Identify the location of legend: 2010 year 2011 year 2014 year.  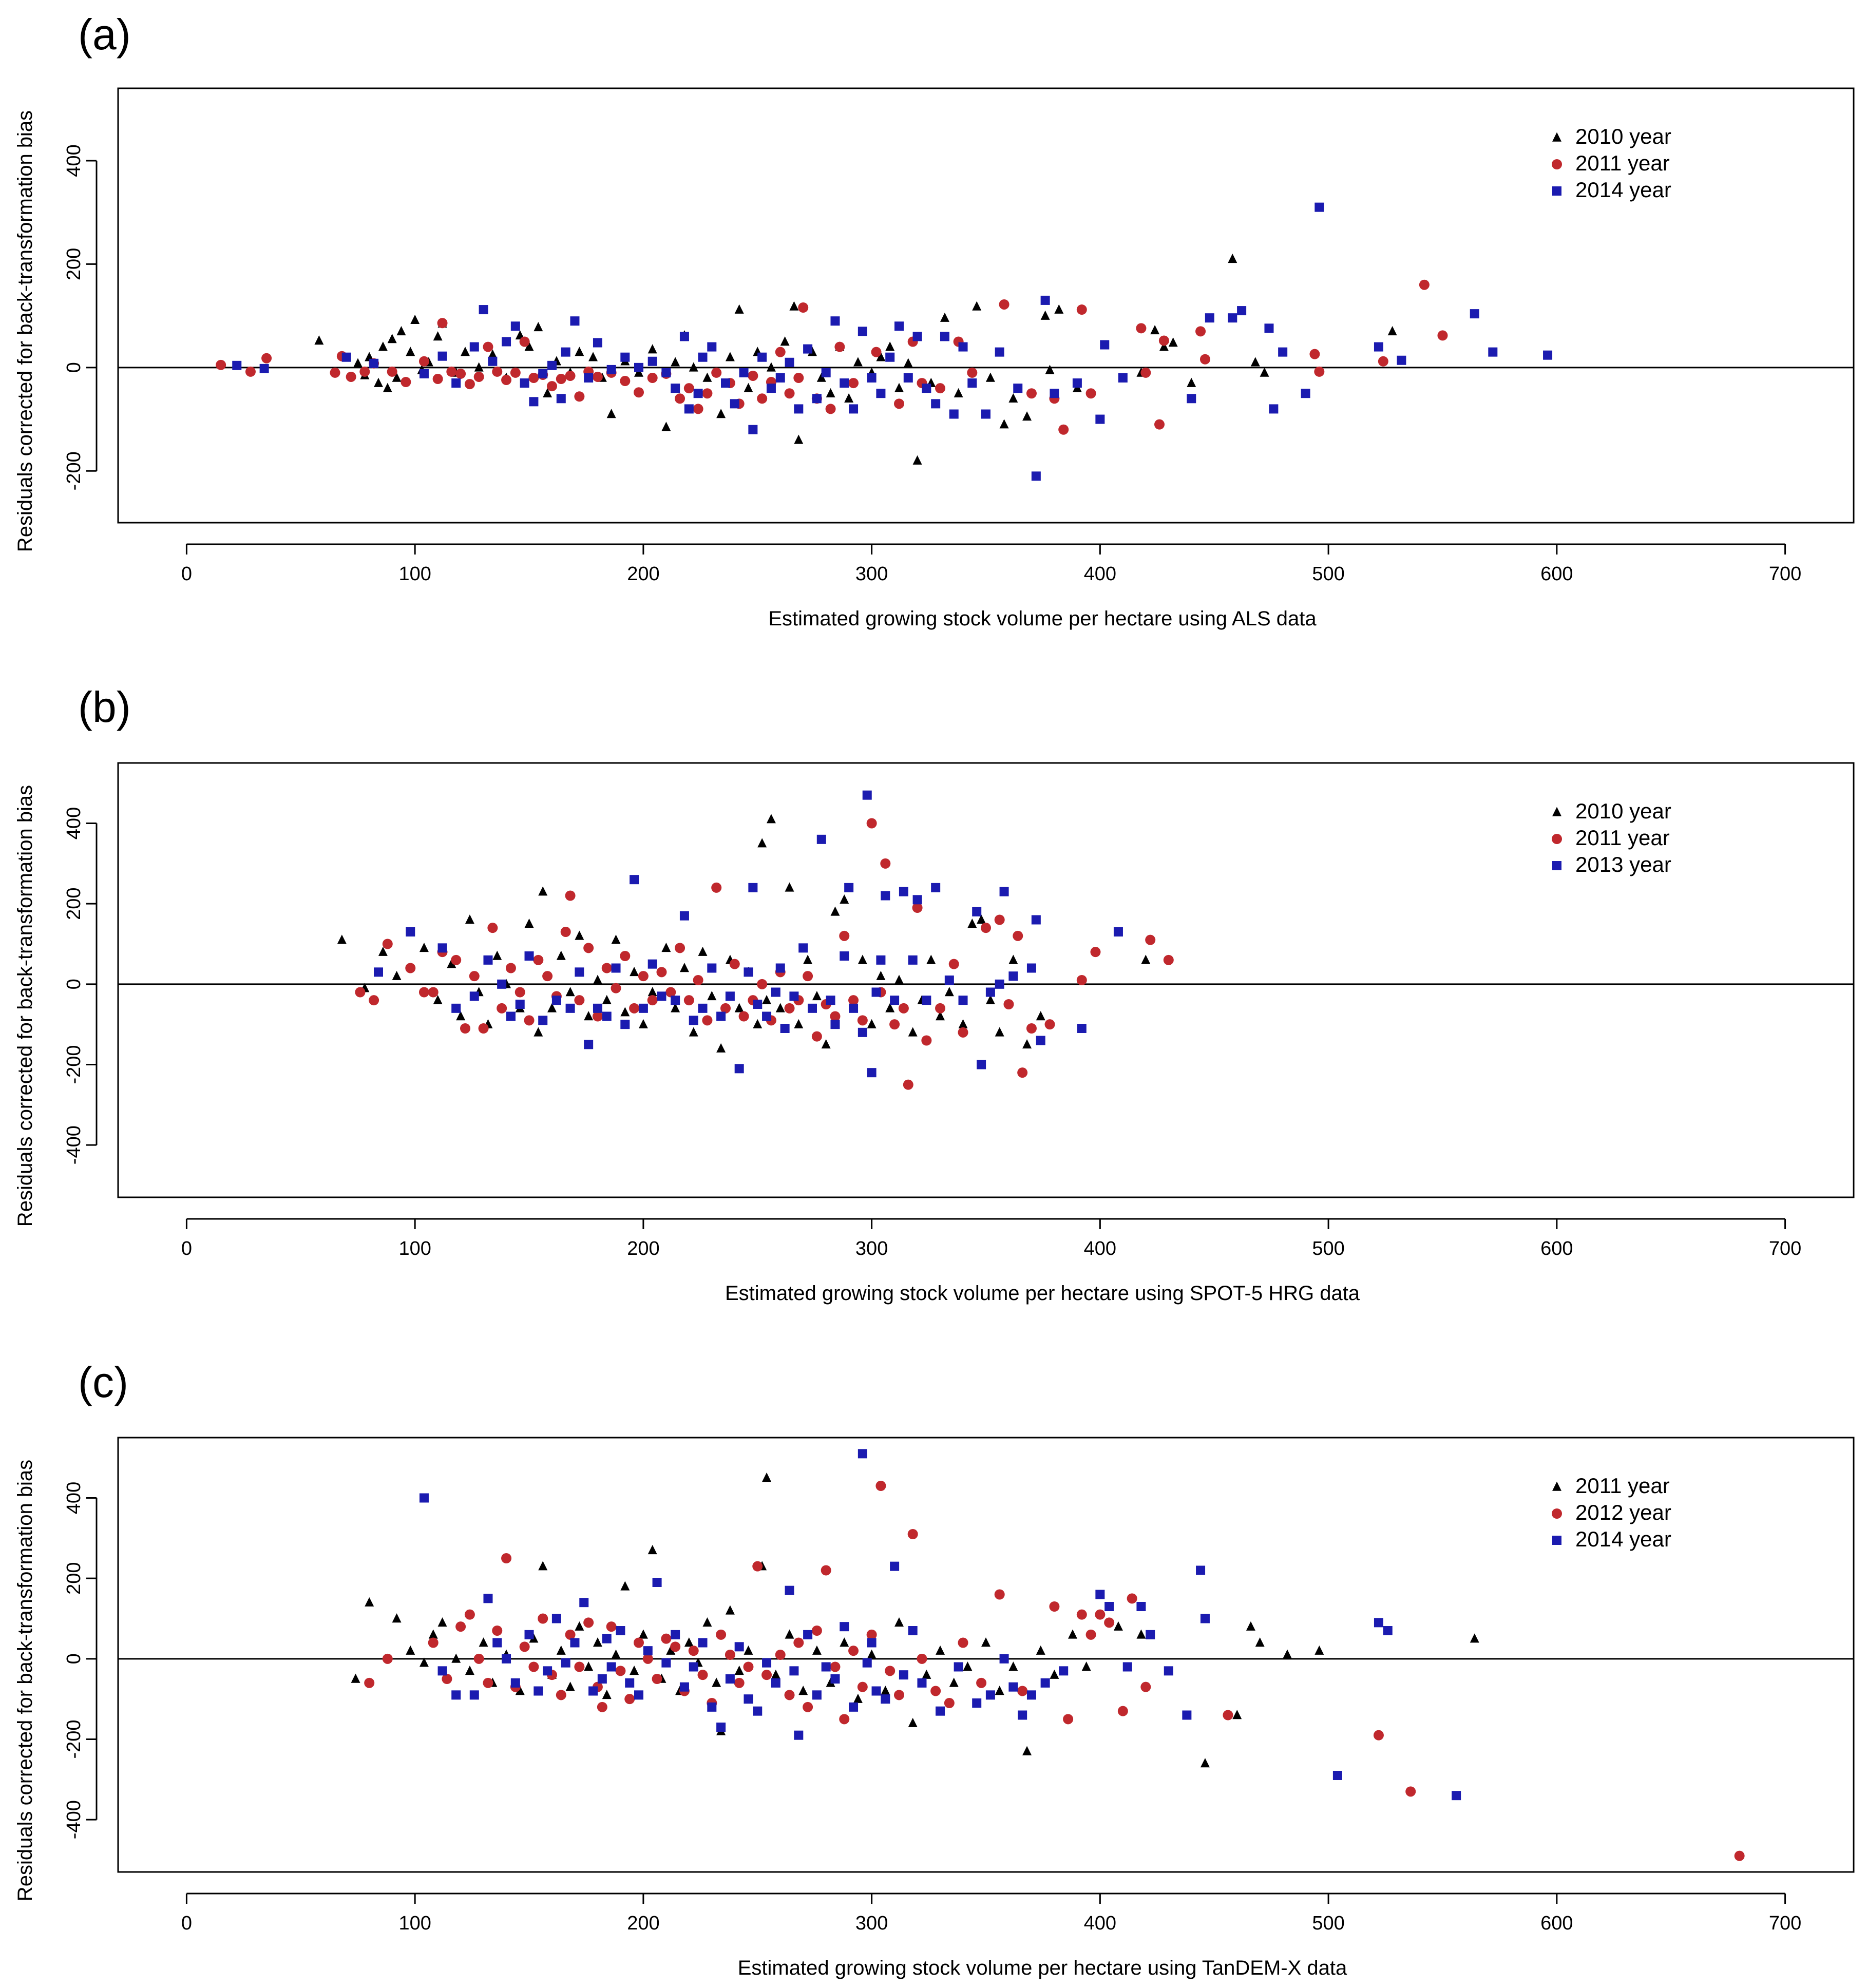
(1611, 163).